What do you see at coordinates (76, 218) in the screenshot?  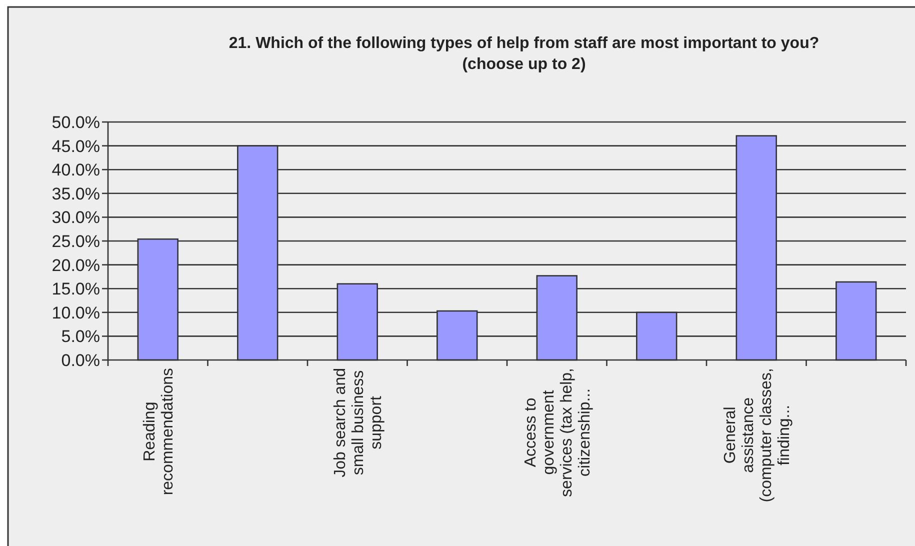 I see `y-tick-label: 30.0%` at bounding box center [76, 218].